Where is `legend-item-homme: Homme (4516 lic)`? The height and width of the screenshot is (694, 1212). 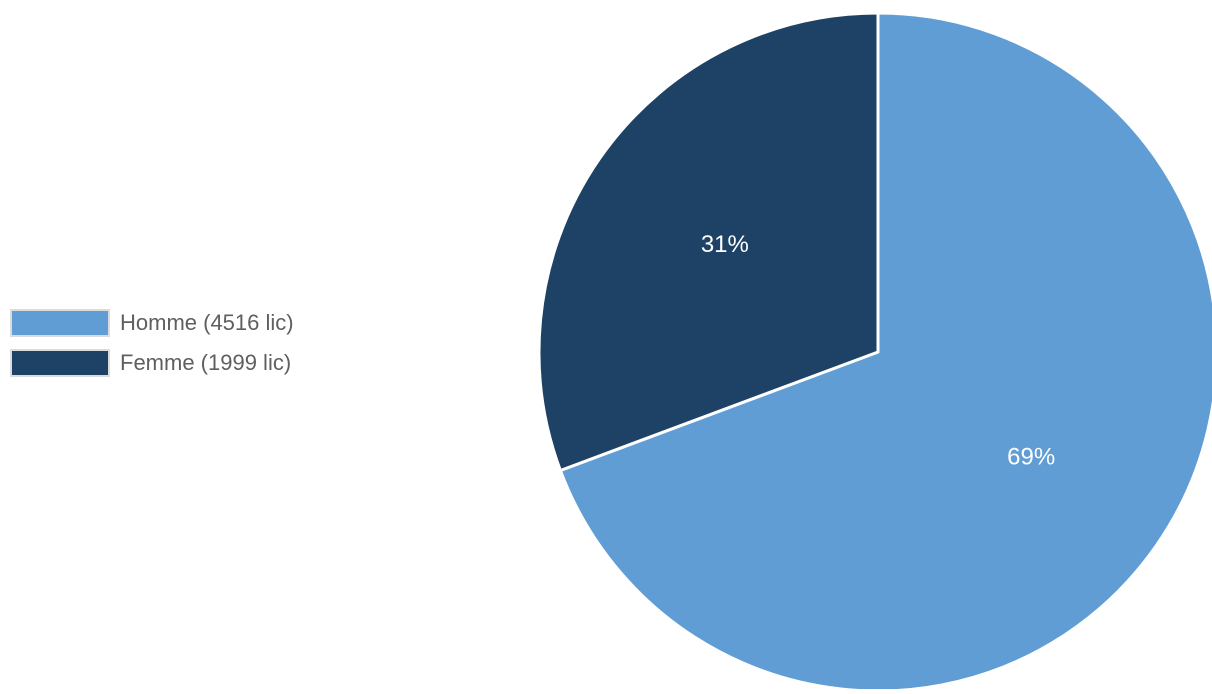
legend-item-homme: Homme (4516 lic) is located at coordinates (152, 323).